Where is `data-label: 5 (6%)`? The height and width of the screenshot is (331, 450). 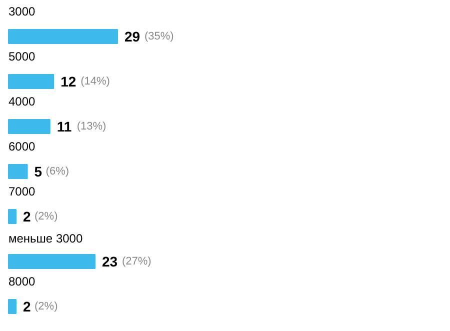 data-label: 5 (6%) is located at coordinates (52, 172).